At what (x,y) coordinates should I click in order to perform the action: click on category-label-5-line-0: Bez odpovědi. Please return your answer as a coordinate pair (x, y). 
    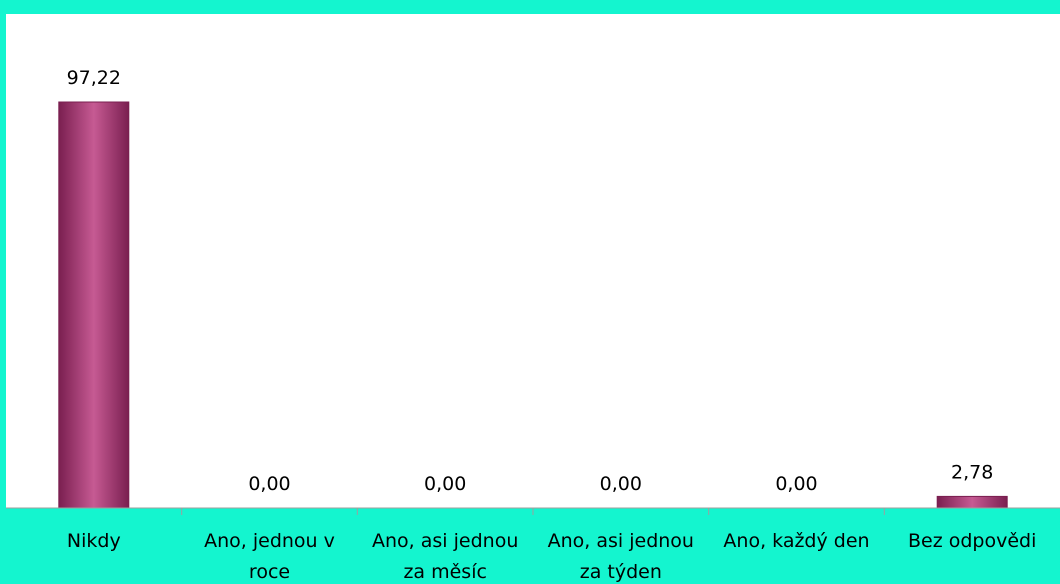
    Looking at the image, I should click on (972, 541).